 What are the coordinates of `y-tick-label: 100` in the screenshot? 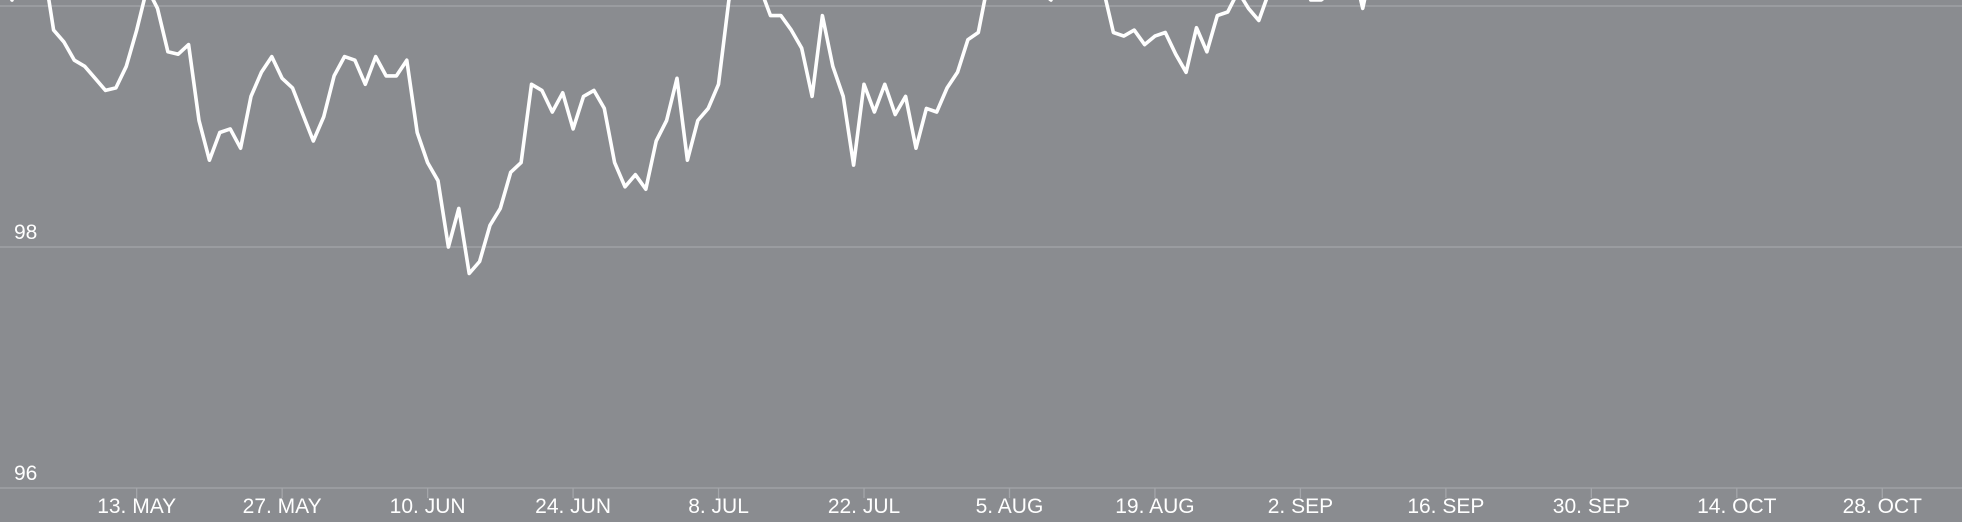 It's located at (31, 1).